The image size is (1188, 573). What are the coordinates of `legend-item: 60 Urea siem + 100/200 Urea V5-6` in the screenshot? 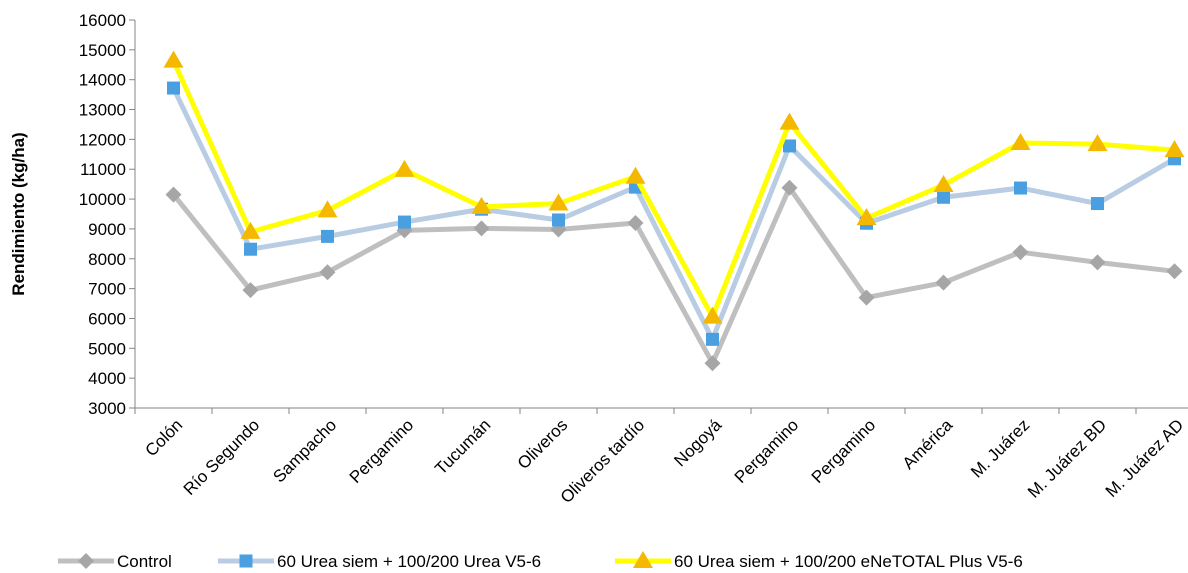 It's located at (379, 561).